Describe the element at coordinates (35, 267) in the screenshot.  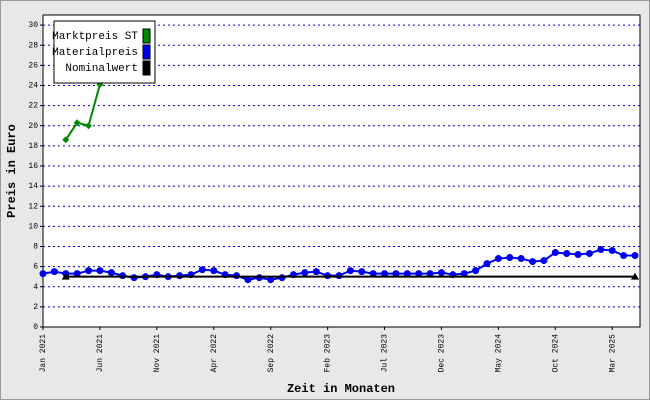
I see `y-tick-label: 6` at that location.